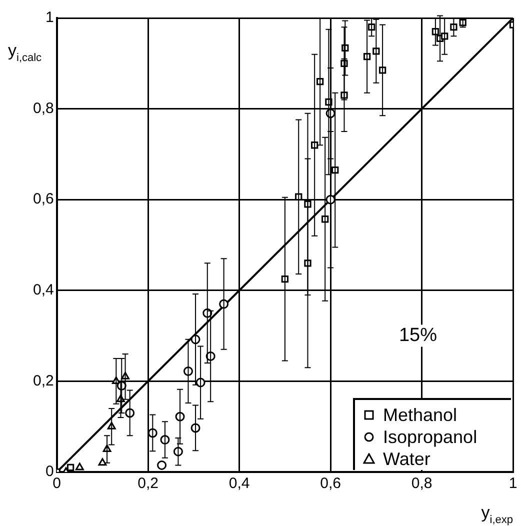 This screenshot has width=521, height=526. I want to click on y-tick-label: 0,8, so click(43, 108).